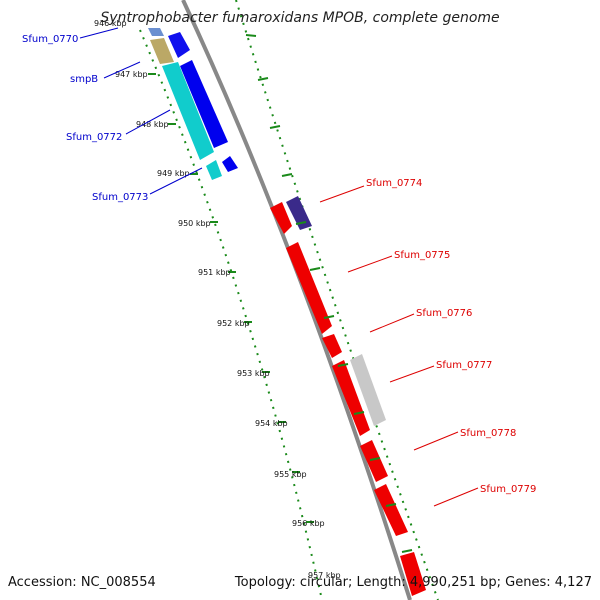 Image resolution: width=600 pixels, height=600 pixels. I want to click on gene-block-sfum-0777-b, so click(368, 390).